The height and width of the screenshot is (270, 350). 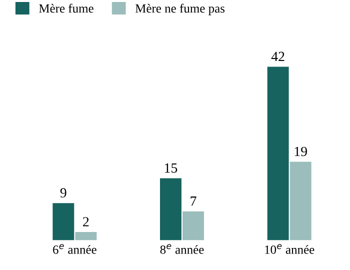 I want to click on x-tick-label: 10$^{e}$ année, so click(x=289, y=249).